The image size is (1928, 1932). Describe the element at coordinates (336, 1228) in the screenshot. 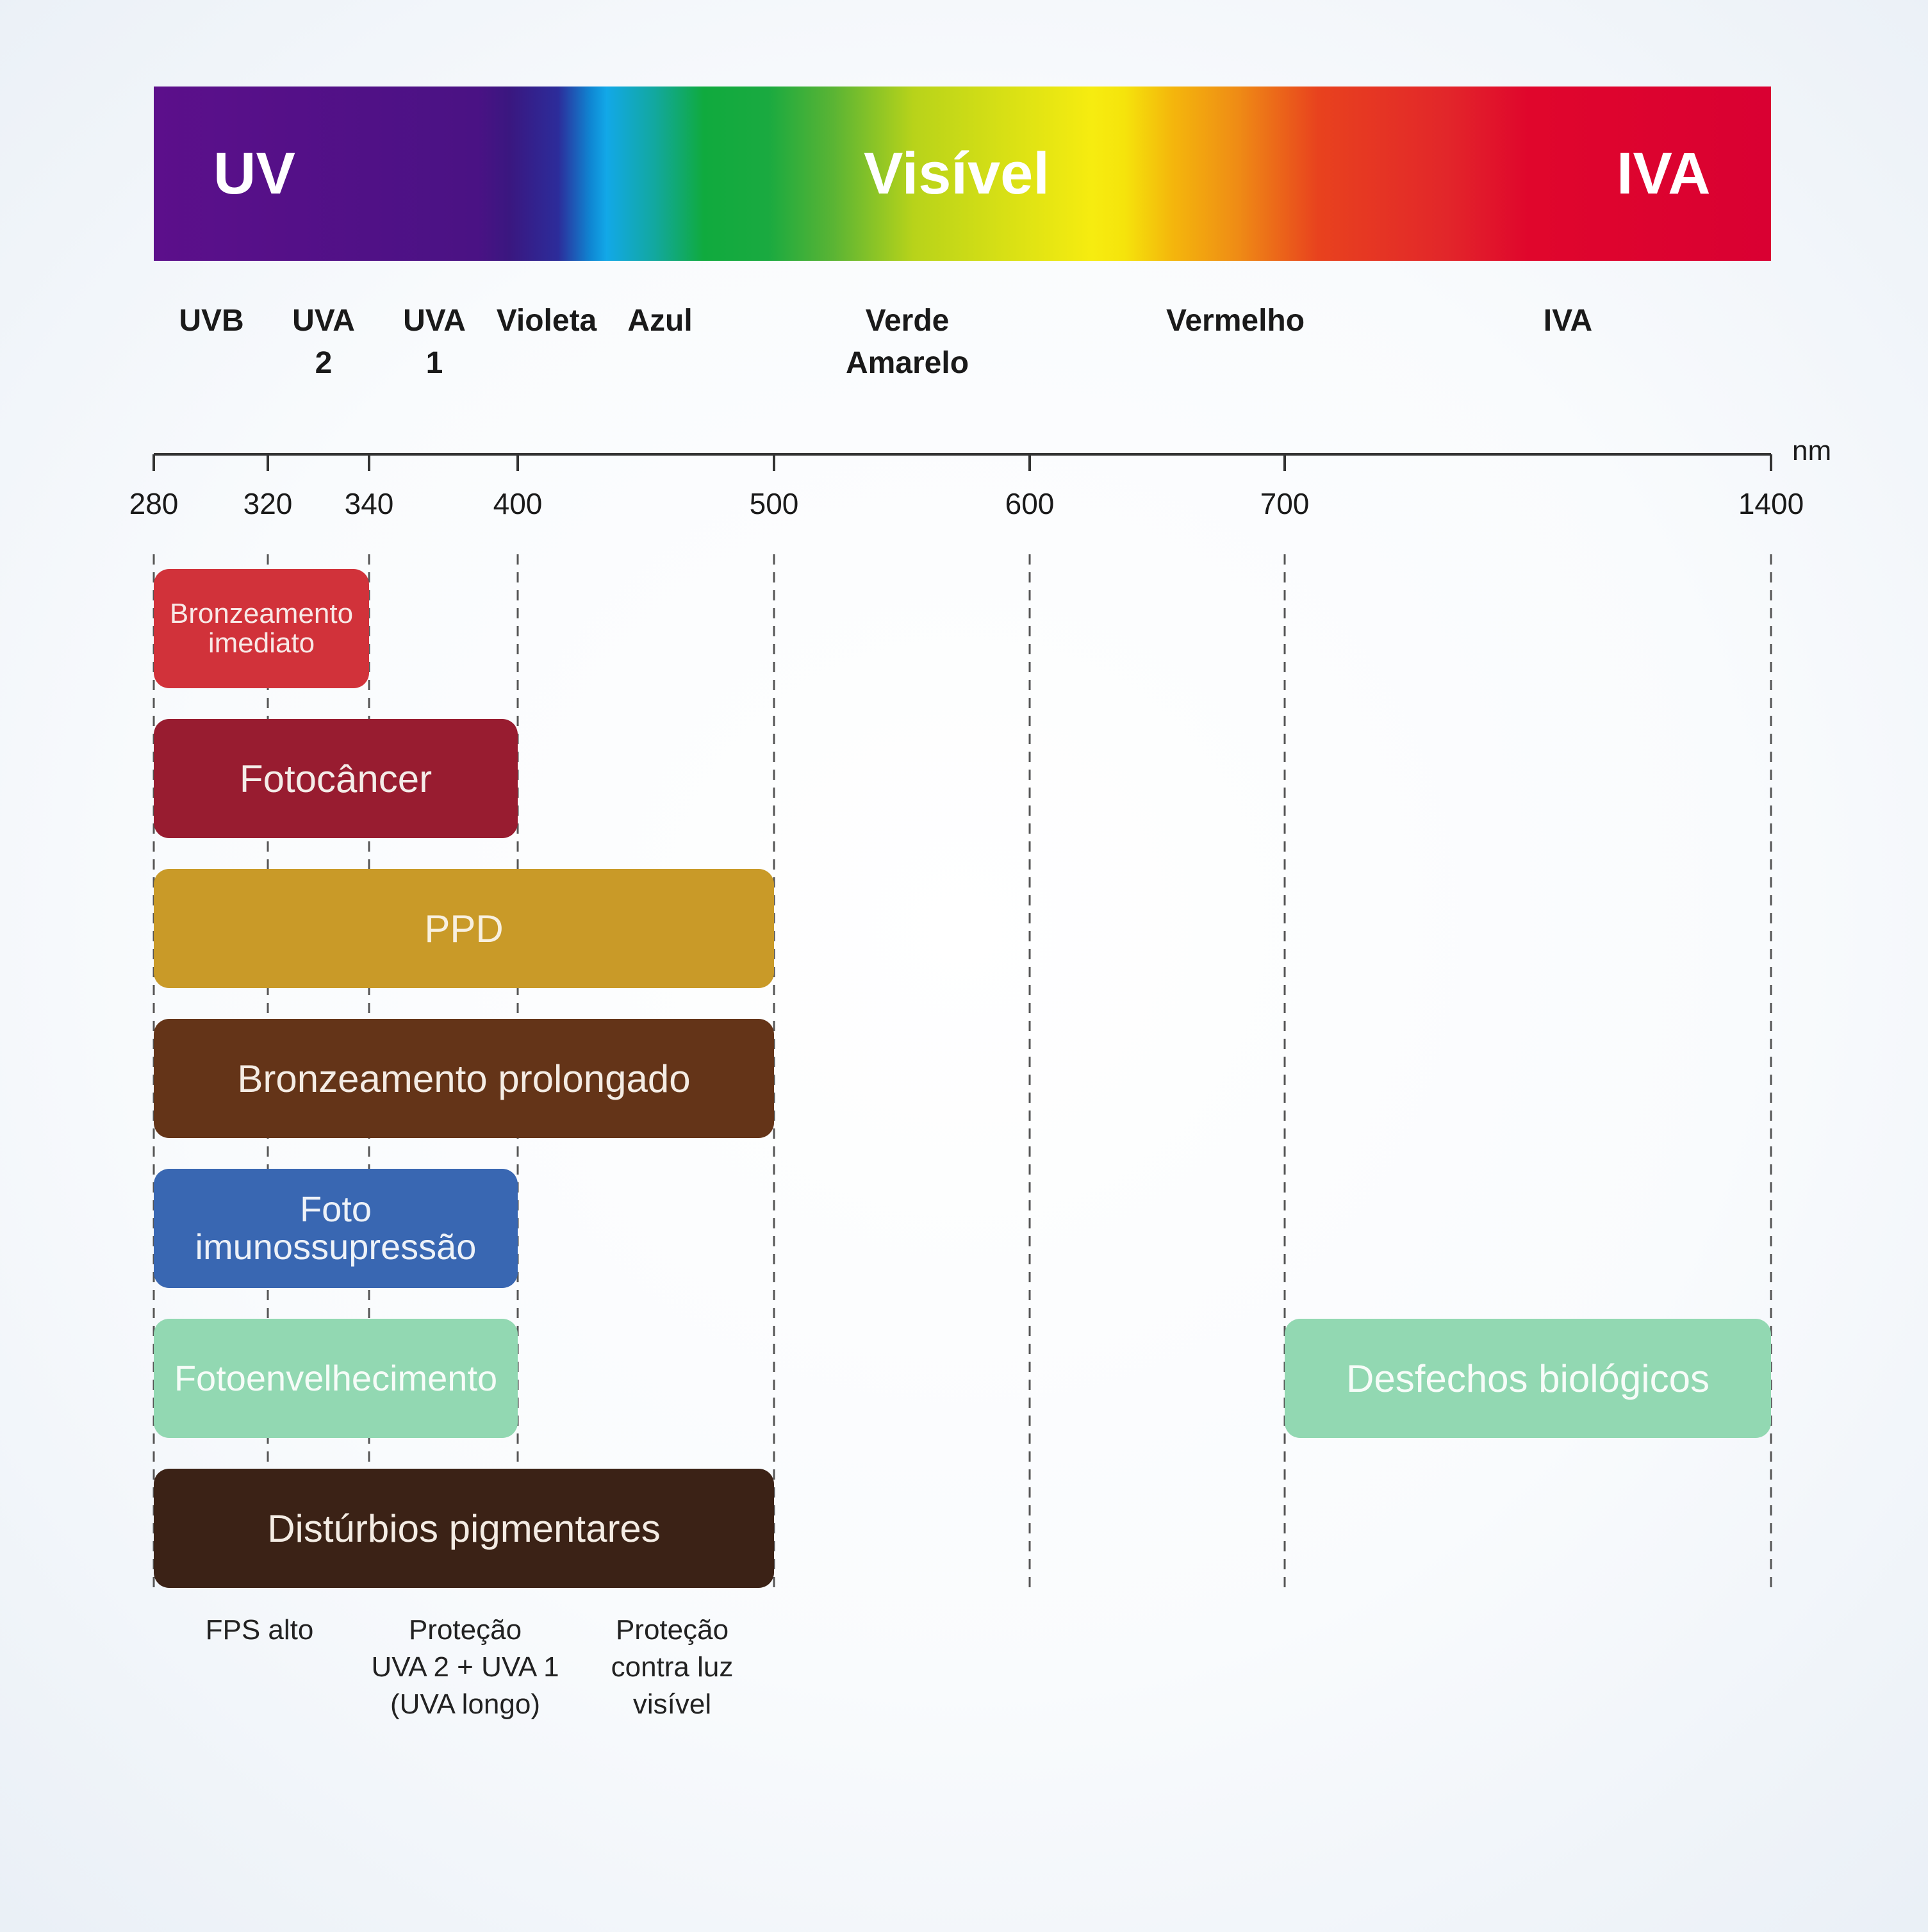

I see `effect-box-foto-imunossupressao: Foto imunossupressão` at that location.